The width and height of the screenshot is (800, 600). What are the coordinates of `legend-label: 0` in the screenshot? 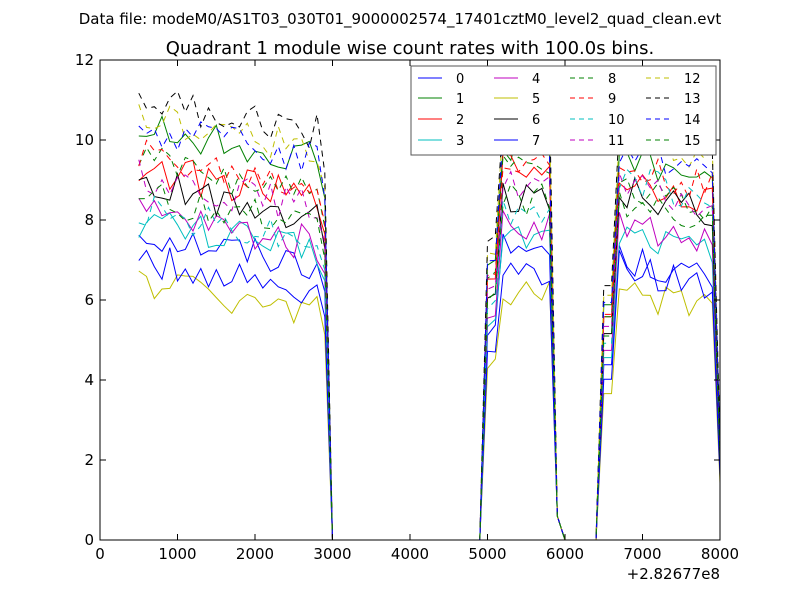 It's located at (460, 79).